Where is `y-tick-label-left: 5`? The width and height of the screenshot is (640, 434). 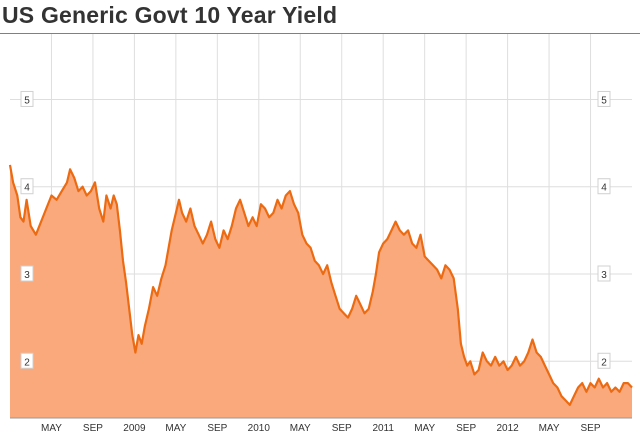 y-tick-label-left: 5 is located at coordinates (27, 100).